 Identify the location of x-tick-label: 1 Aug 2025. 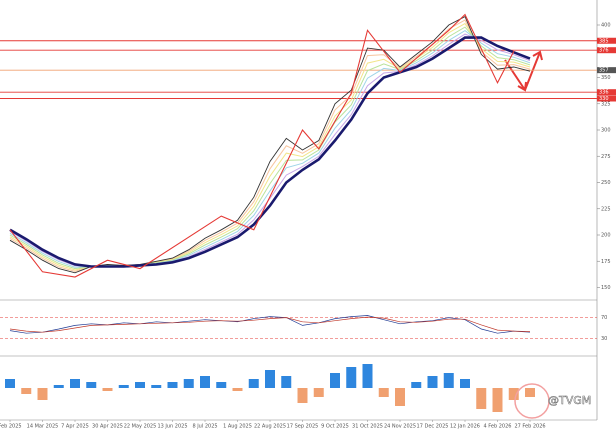
(237, 427).